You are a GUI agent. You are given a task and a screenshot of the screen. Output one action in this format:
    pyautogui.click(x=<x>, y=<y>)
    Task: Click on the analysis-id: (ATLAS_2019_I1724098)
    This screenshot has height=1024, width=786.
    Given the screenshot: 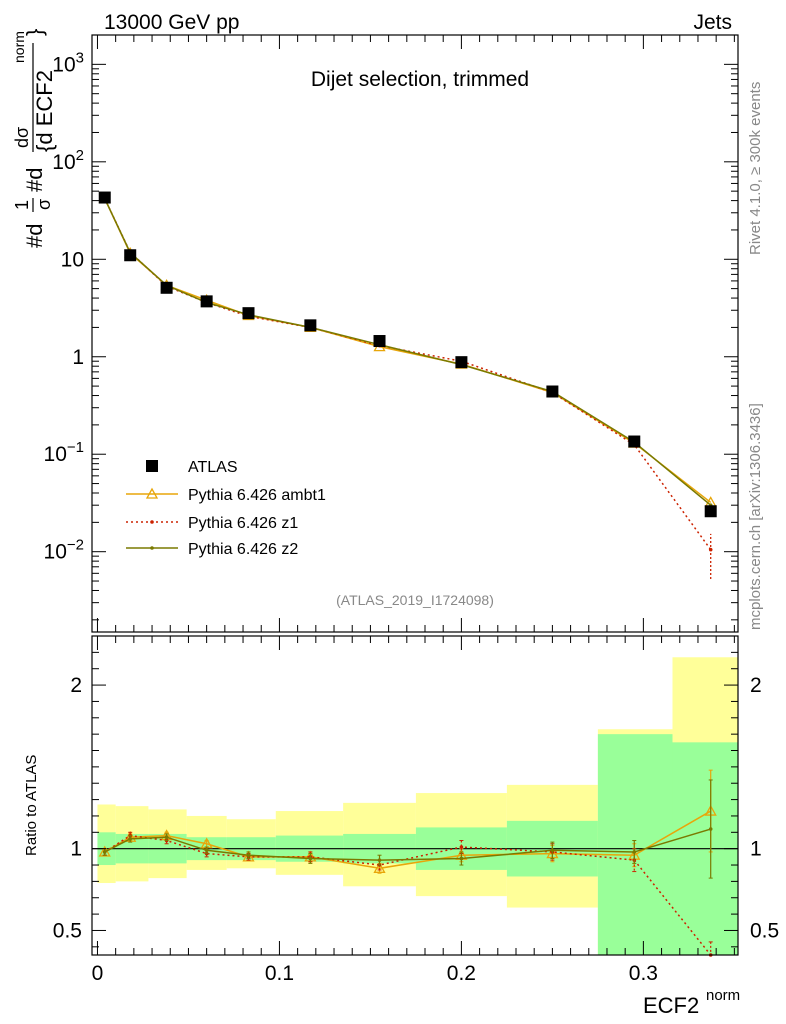 What is the action you would take?
    pyautogui.click(x=415, y=600)
    